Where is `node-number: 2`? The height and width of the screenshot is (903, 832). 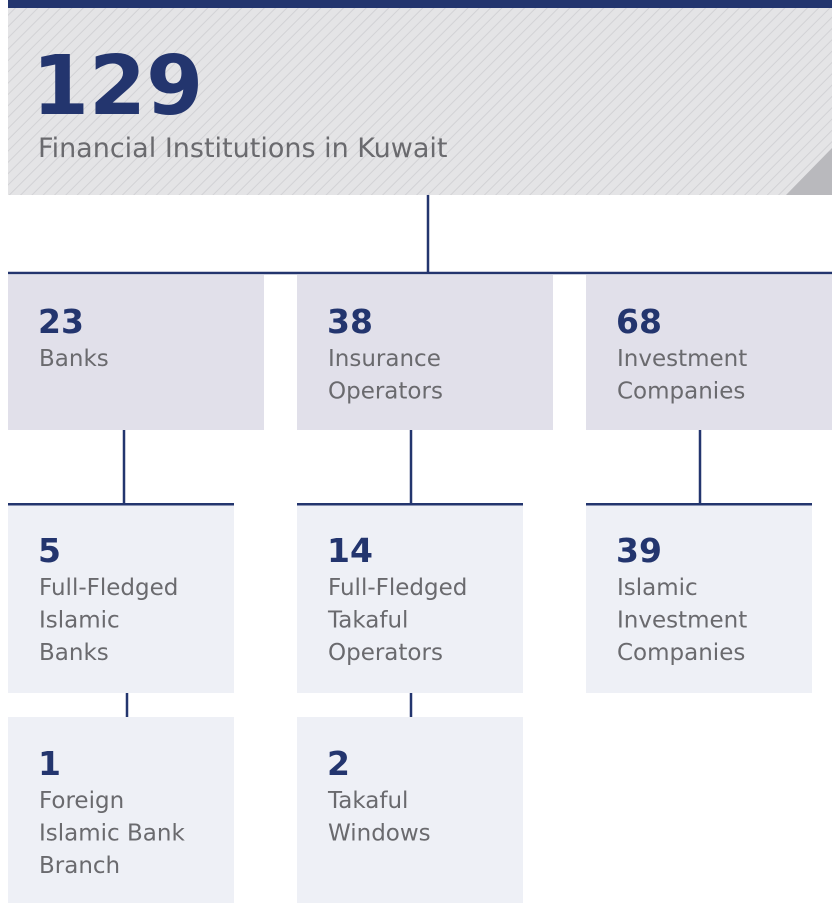
node-number: 2 is located at coordinates (338, 763).